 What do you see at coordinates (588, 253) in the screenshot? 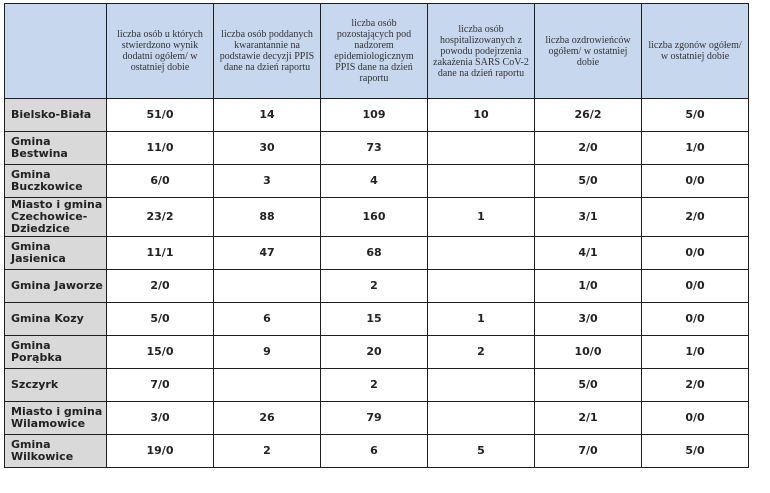
I see `recovered-cell: 4/1` at bounding box center [588, 253].